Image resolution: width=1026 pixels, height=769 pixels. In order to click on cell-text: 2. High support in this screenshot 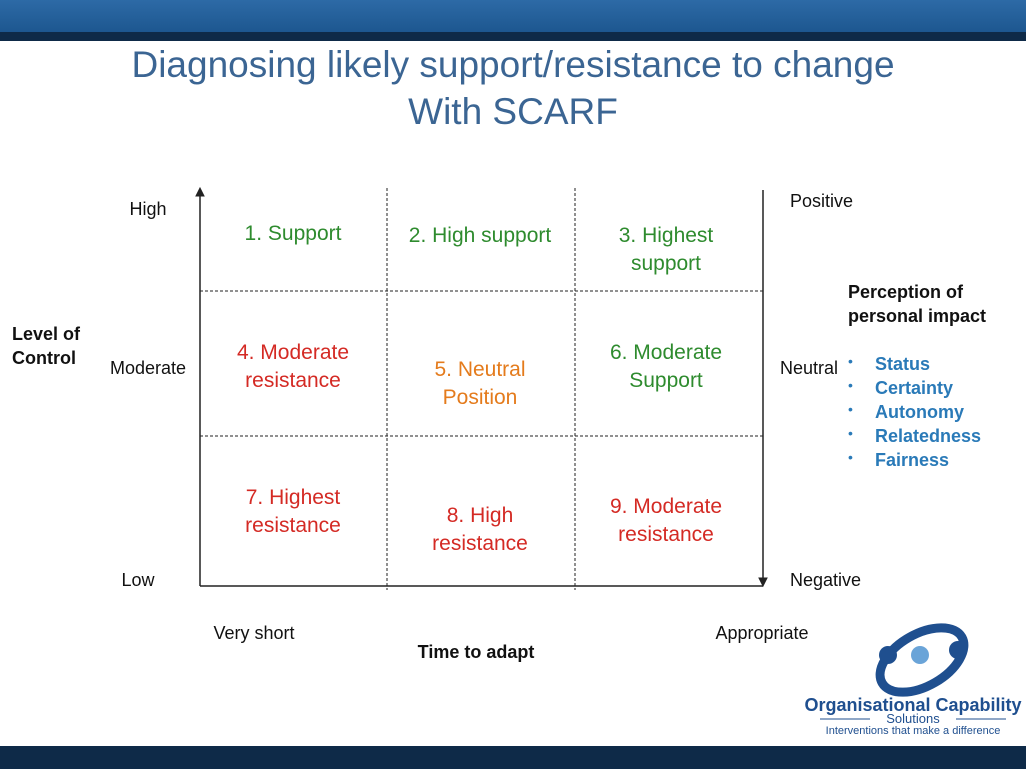, I will do `click(480, 235)`.